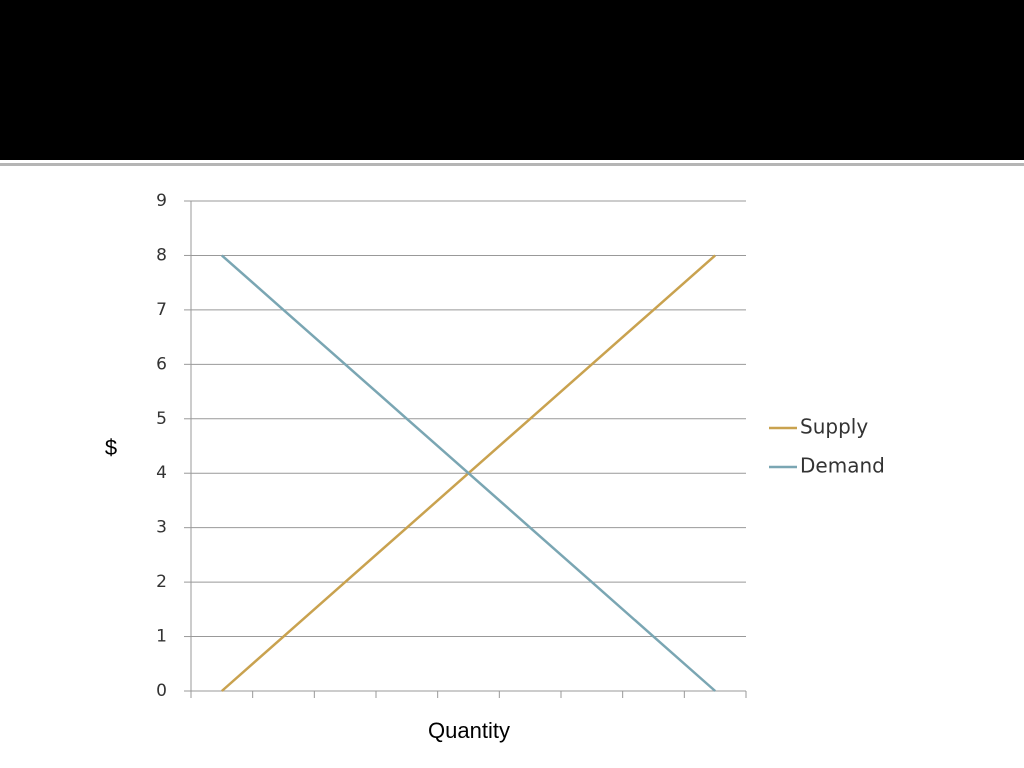 The height and width of the screenshot is (768, 1024). Describe the element at coordinates (111, 447) in the screenshot. I see `y-axis-title: $` at that location.